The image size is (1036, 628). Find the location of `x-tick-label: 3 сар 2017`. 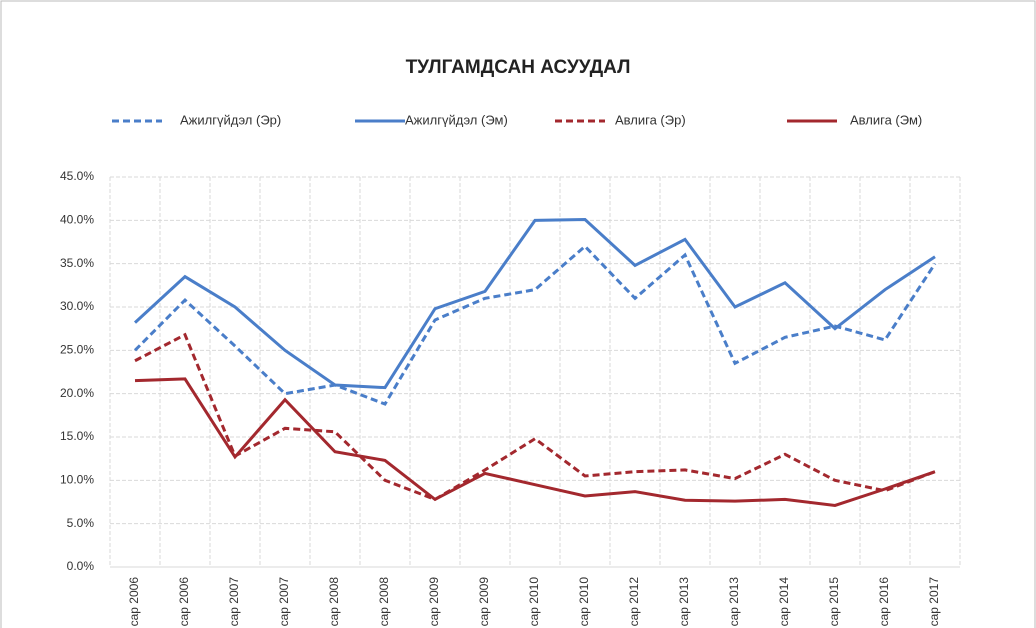

x-tick-label: 3 сар 2017 is located at coordinates (934, 602).